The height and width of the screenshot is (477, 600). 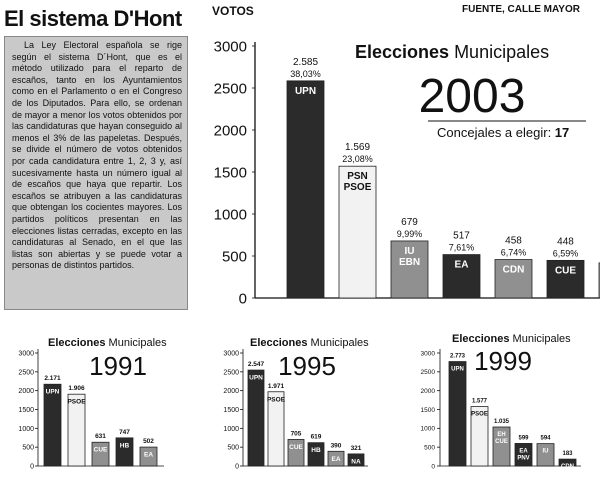 I want to click on chart-year: 2003, so click(x=472, y=96).